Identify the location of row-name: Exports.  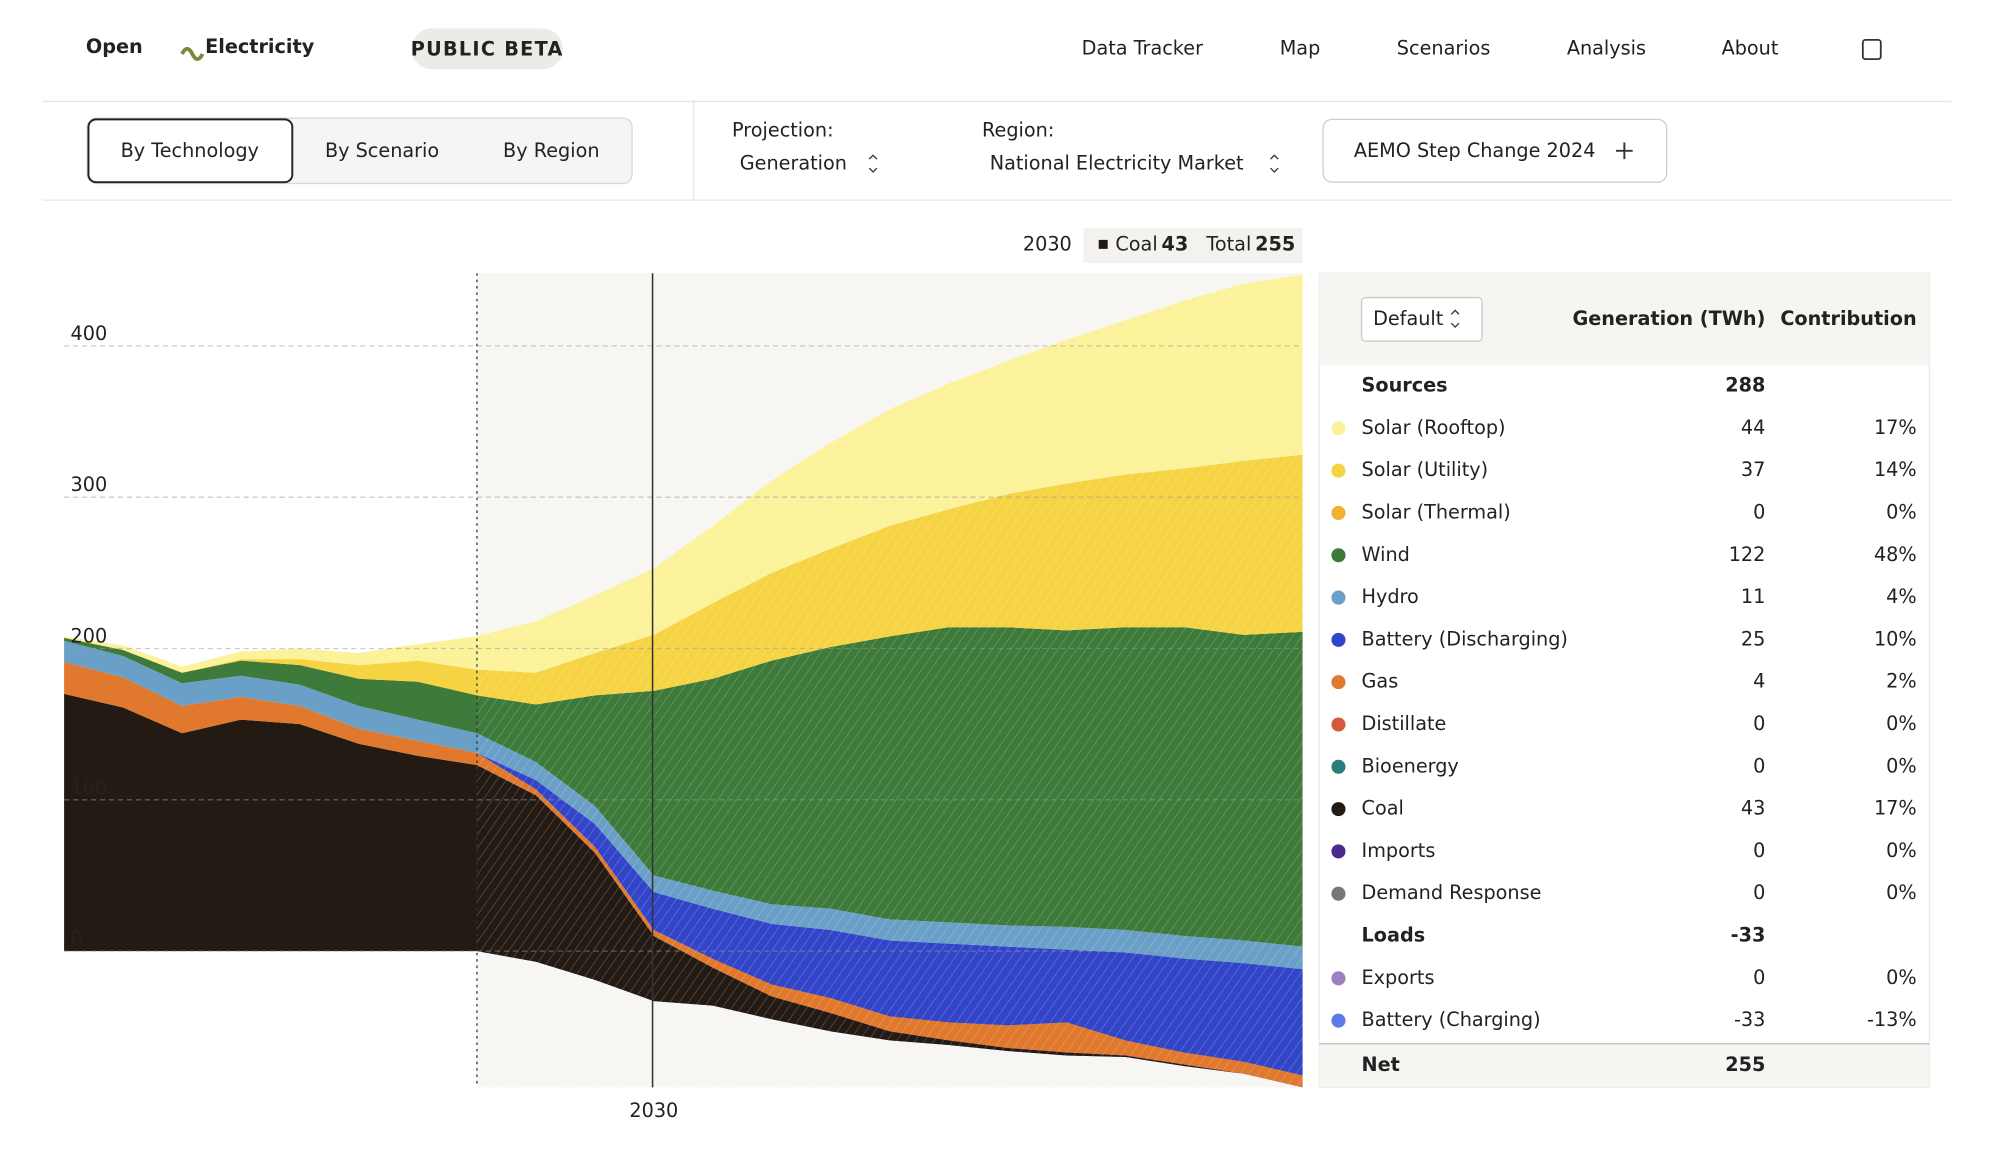
(1398, 977).